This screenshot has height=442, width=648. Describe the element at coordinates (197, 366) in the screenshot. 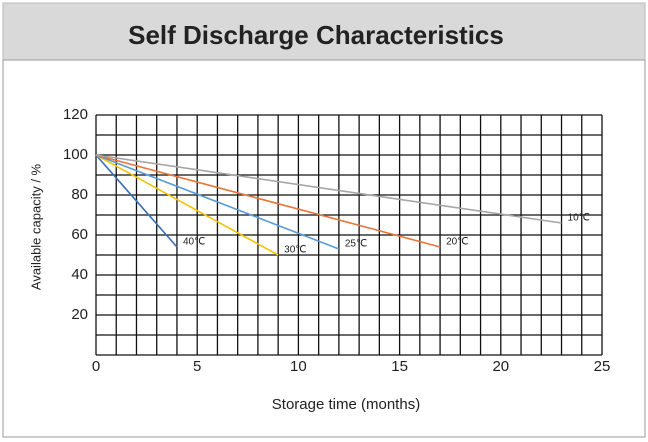

I see `x-tick-label: 5` at that location.